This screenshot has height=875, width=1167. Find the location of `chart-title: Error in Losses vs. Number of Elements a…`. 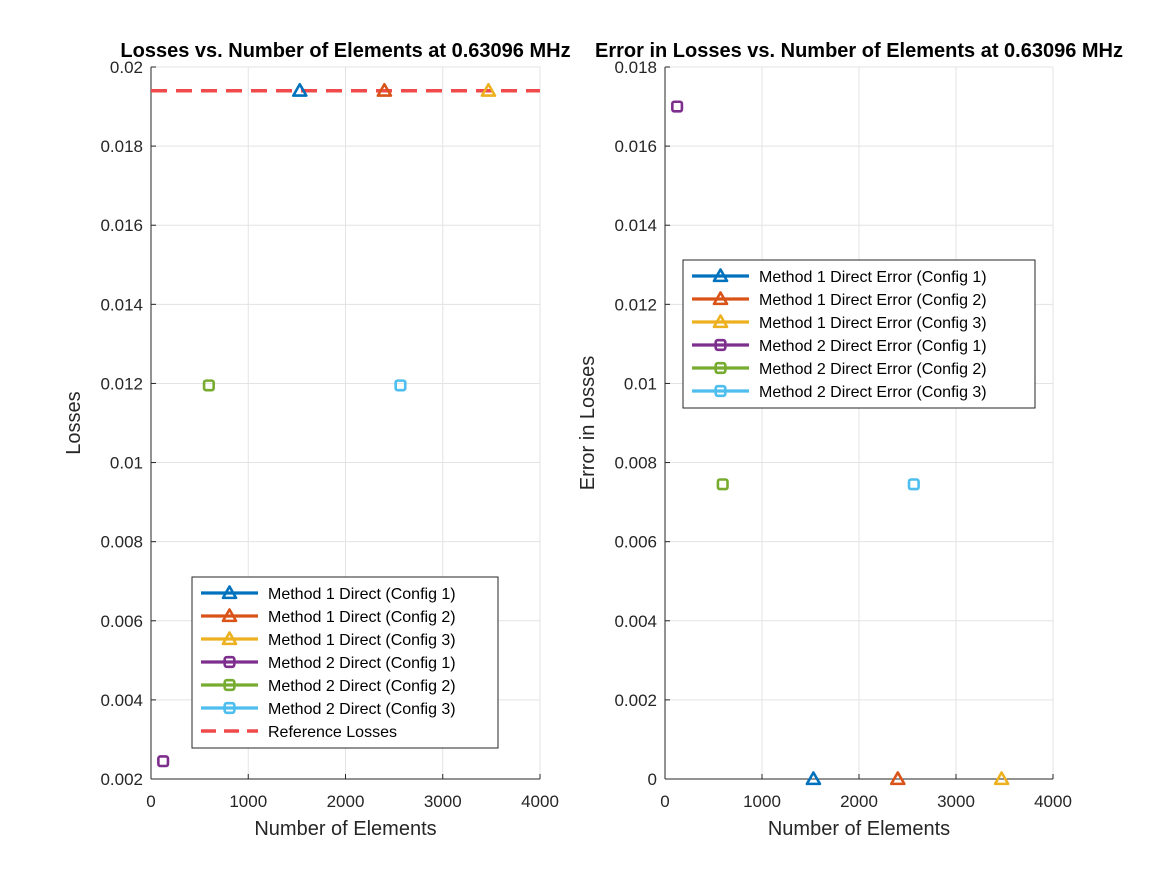

chart-title: Error in Losses vs. Number of Elements a… is located at coordinates (859, 51).